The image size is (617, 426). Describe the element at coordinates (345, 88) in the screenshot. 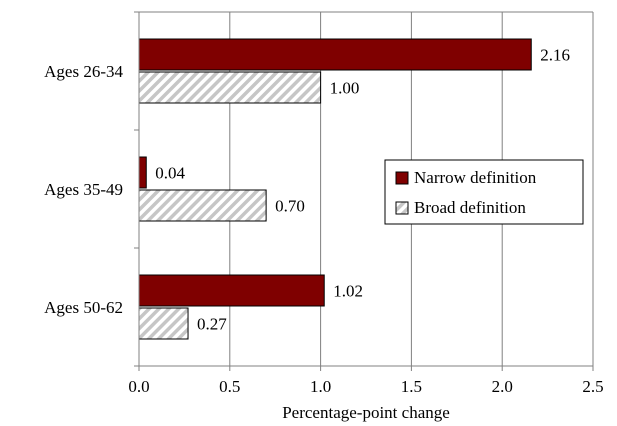

I see `data-label: 1.00` at that location.